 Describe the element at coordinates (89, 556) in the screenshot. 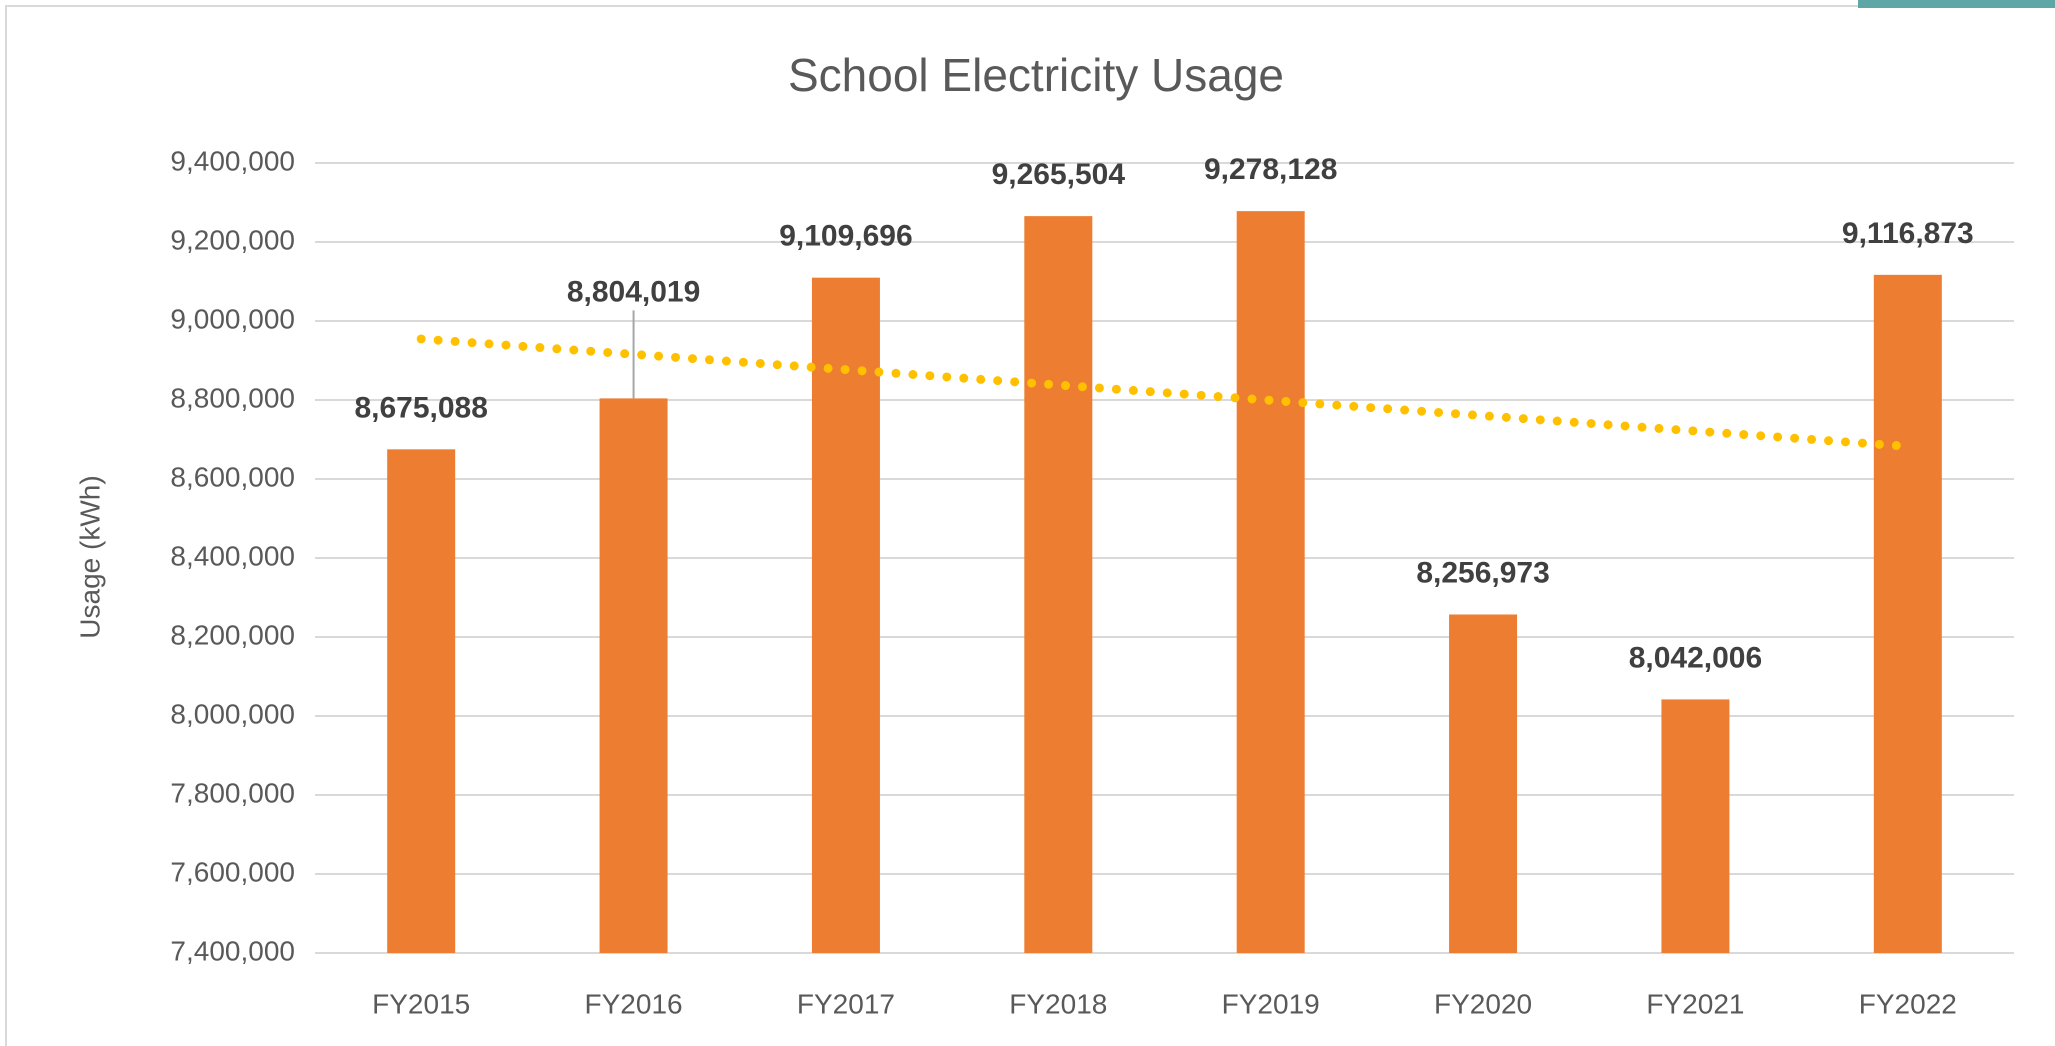

I see `y-axis-label: Usage (kWh)` at that location.